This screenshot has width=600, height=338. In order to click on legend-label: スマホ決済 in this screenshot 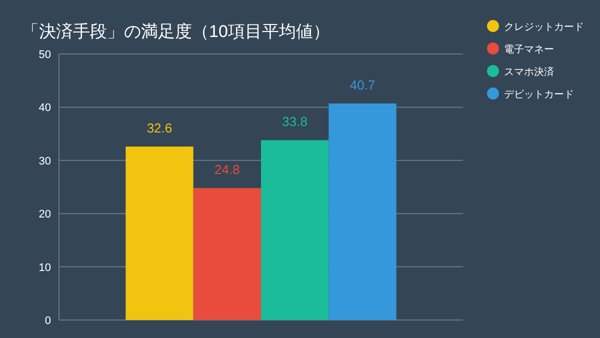, I will do `click(529, 72)`.